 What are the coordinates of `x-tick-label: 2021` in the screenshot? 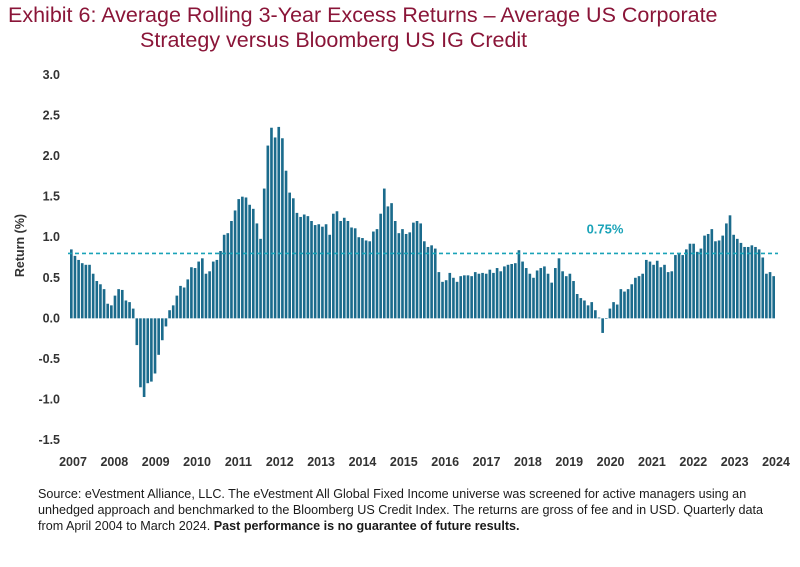 It's located at (652, 462).